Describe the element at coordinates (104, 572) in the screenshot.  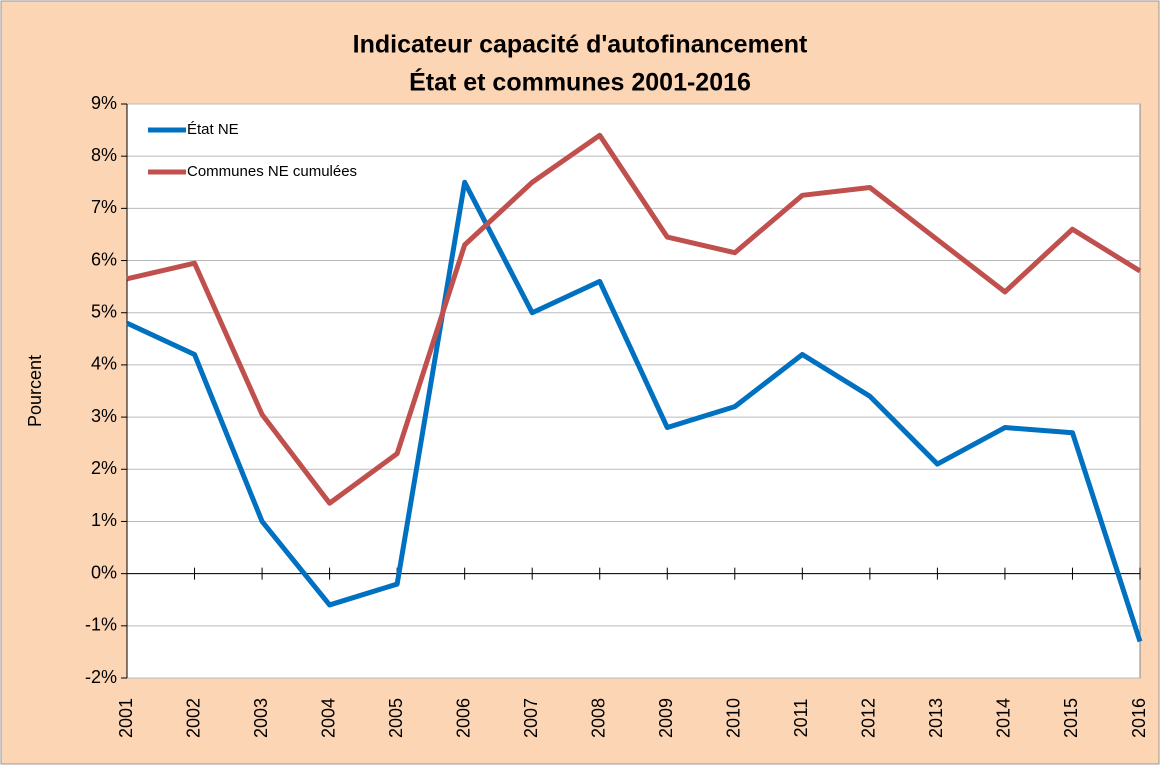
I see `y-tick-label: 0%` at that location.